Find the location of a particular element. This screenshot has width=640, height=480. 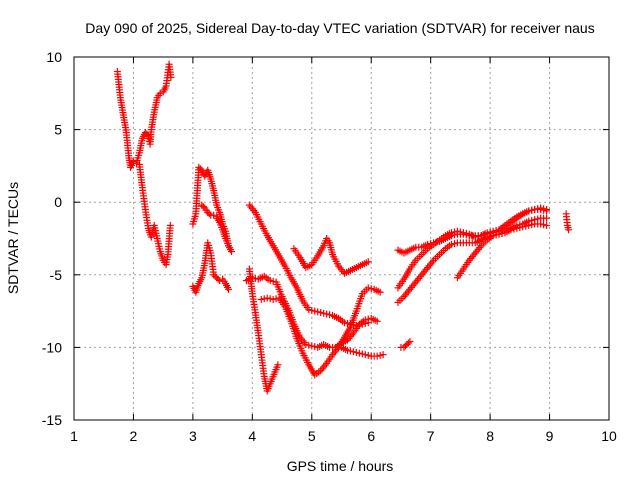

series-track-n is located at coordinates (405, 344).